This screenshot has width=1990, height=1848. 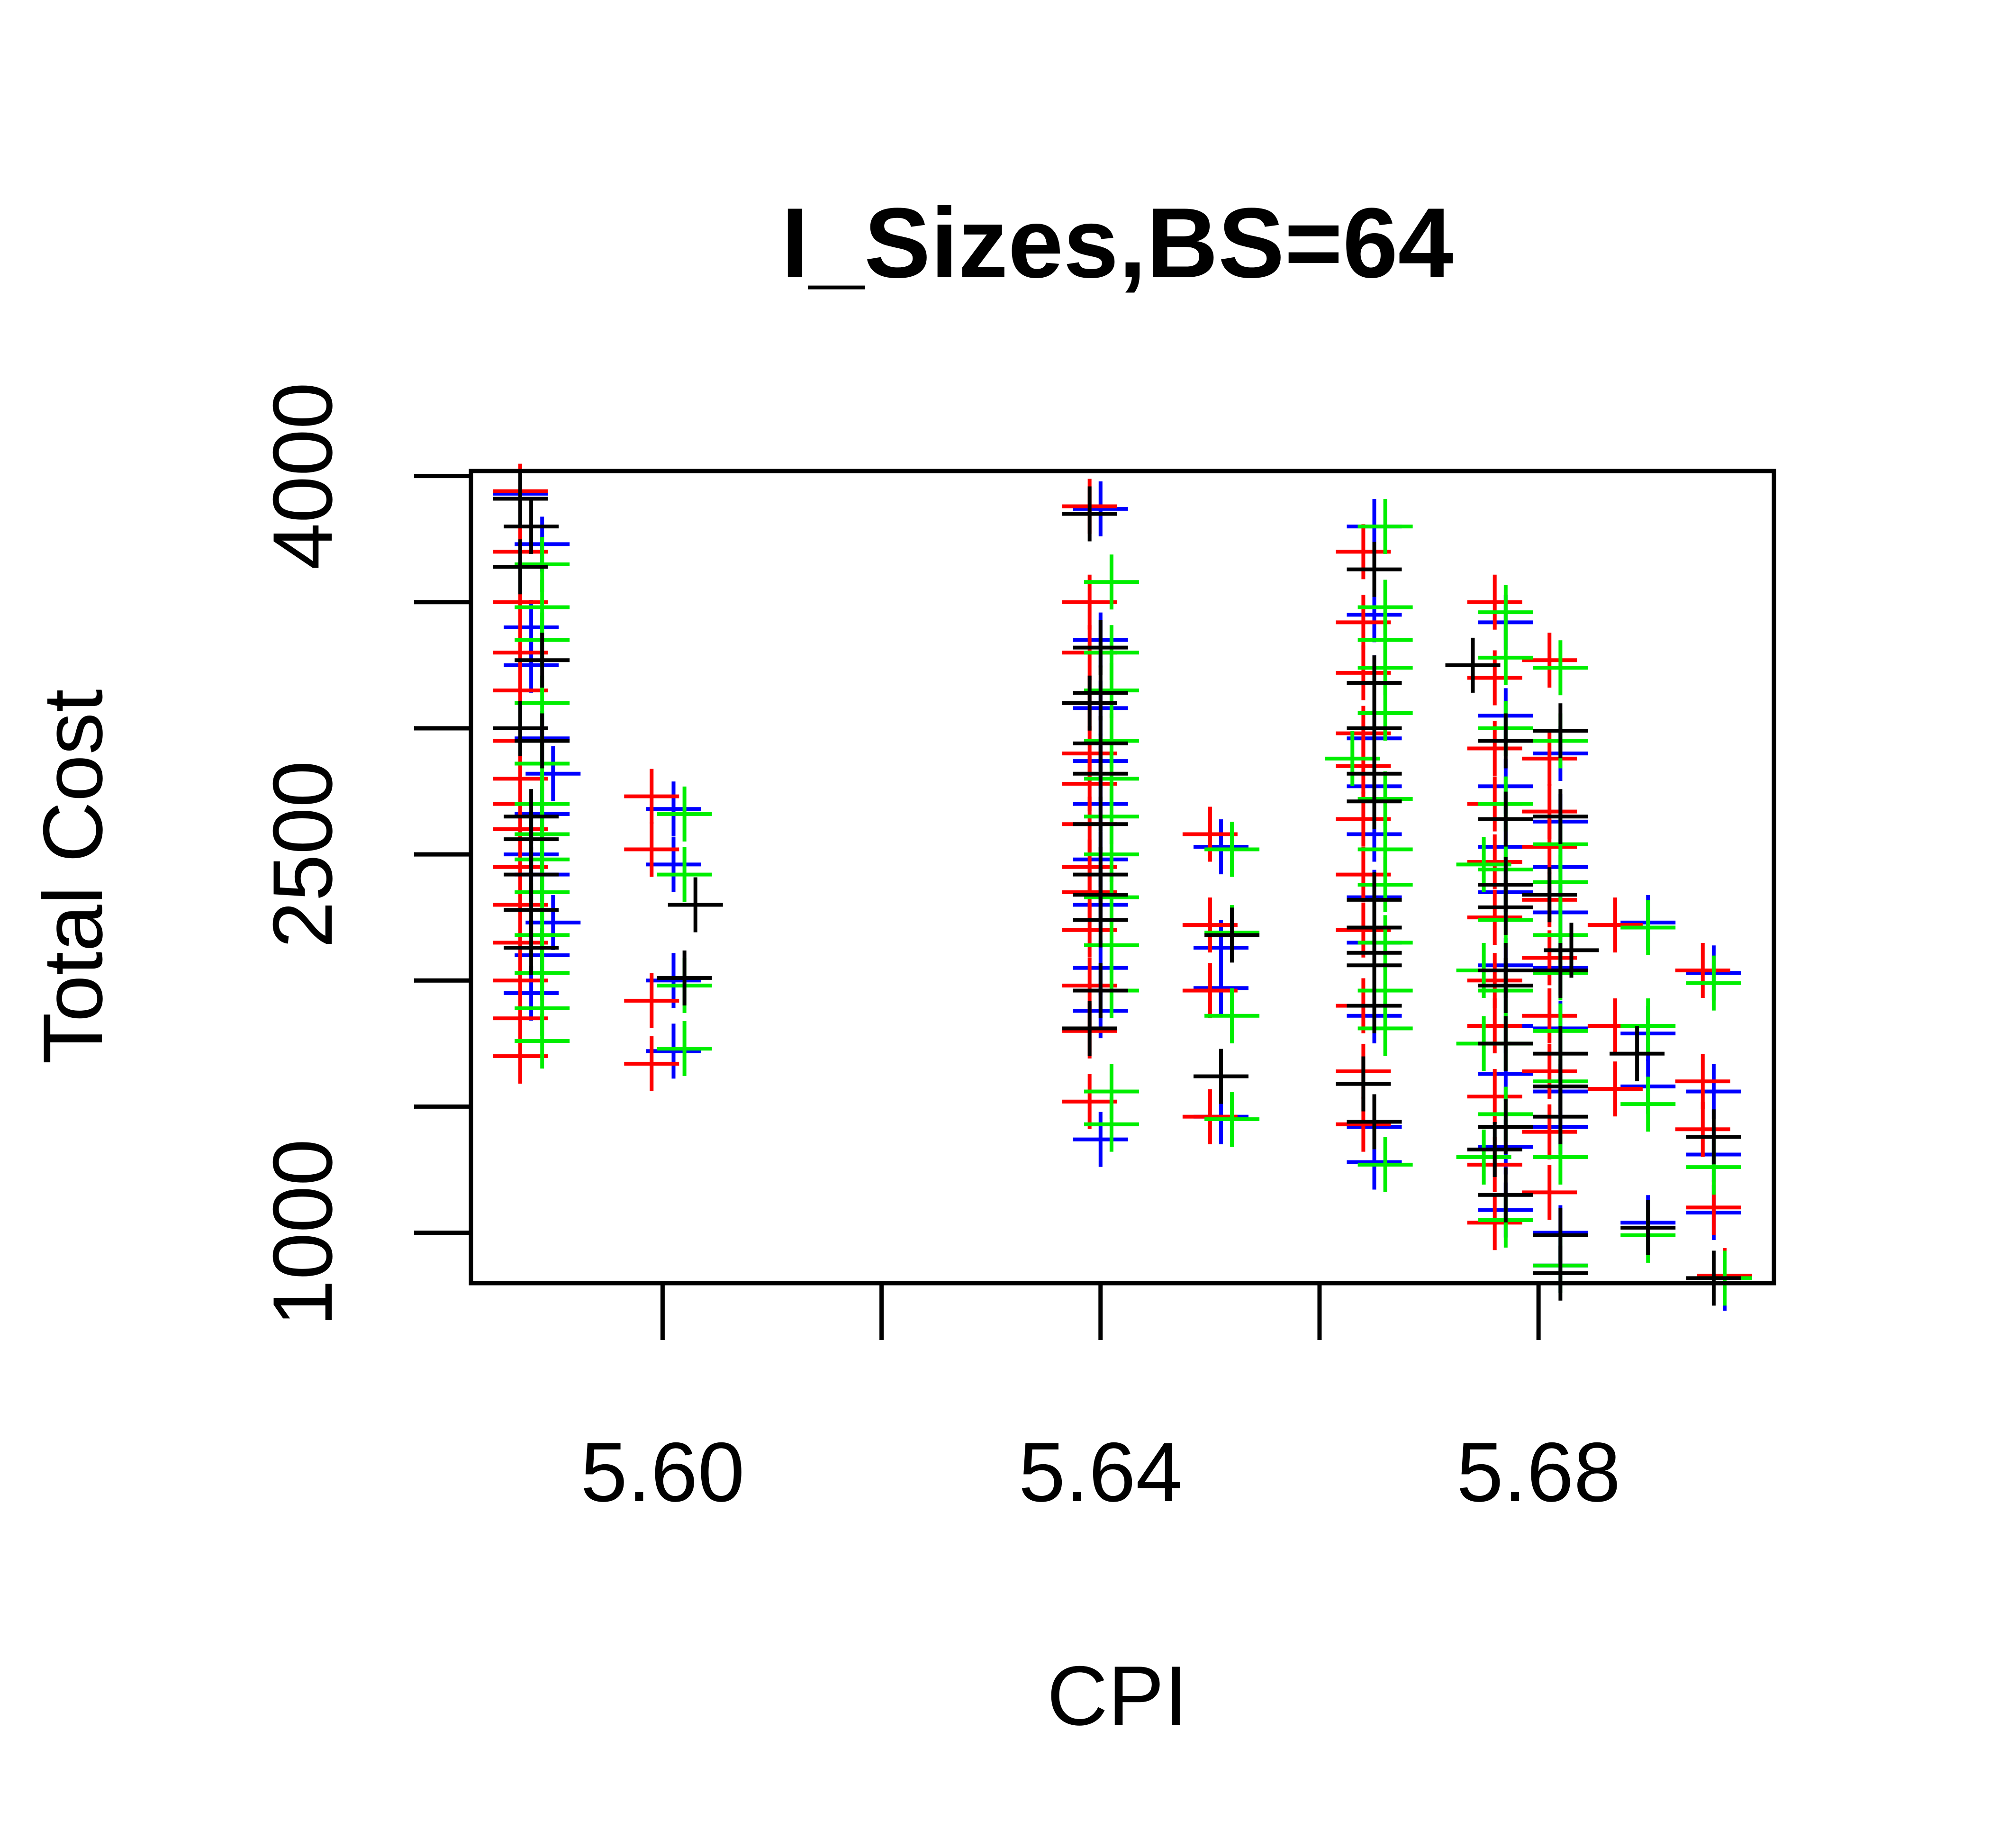 What do you see at coordinates (302, 476) in the screenshot?
I see `y-tick-label: 4000` at bounding box center [302, 476].